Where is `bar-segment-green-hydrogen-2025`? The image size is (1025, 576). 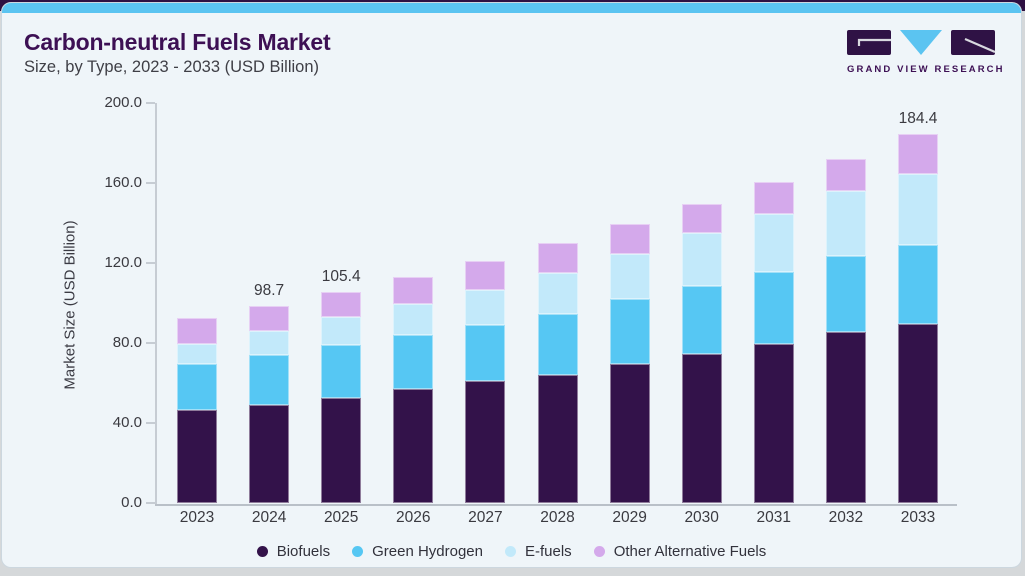
bar-segment-green-hydrogen-2025 is located at coordinates (341, 371).